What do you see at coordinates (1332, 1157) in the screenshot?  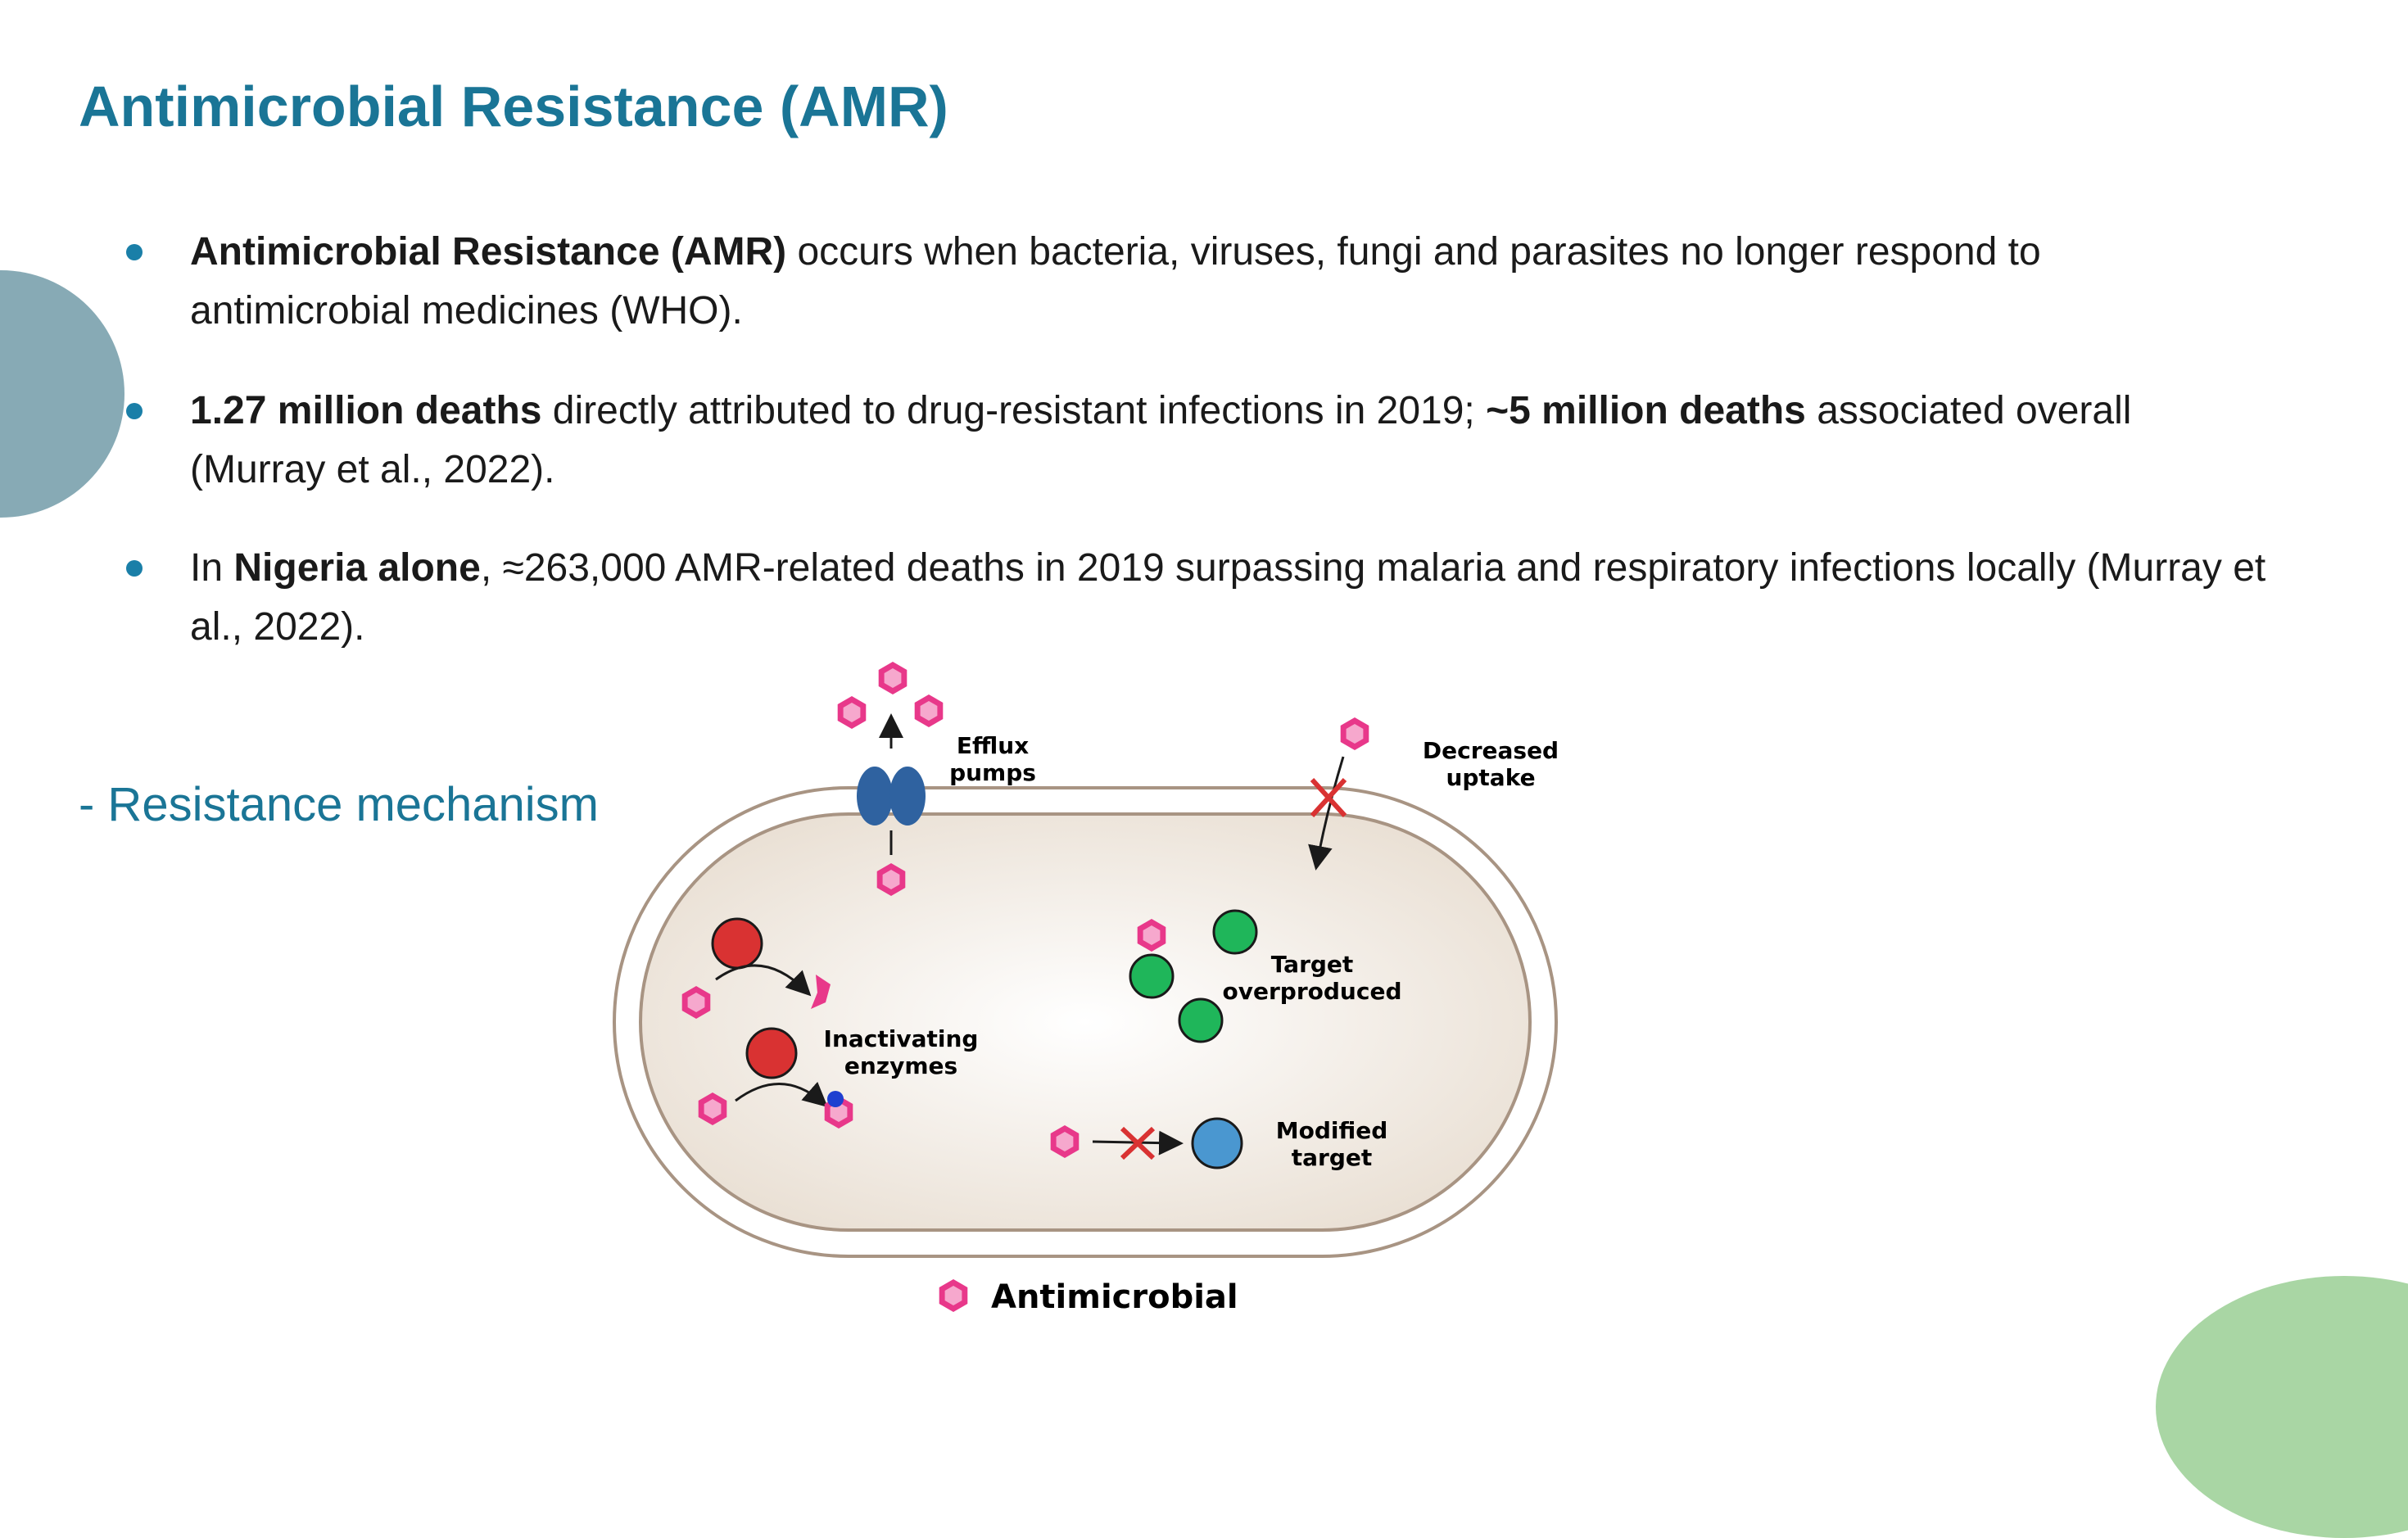 I see `modified-target-label-line2: target` at bounding box center [1332, 1157].